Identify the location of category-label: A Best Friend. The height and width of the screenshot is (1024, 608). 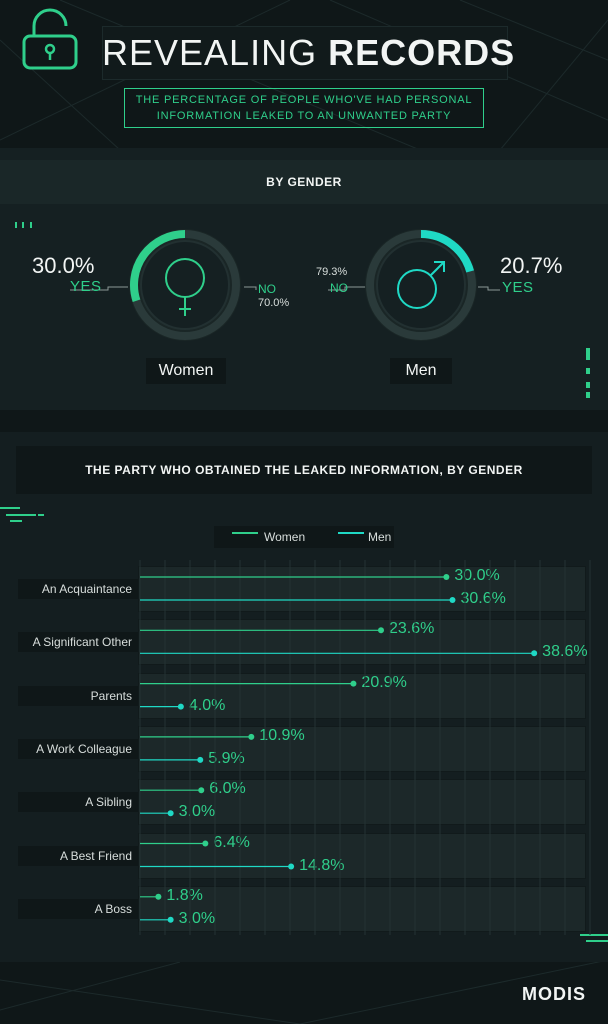
(78, 855).